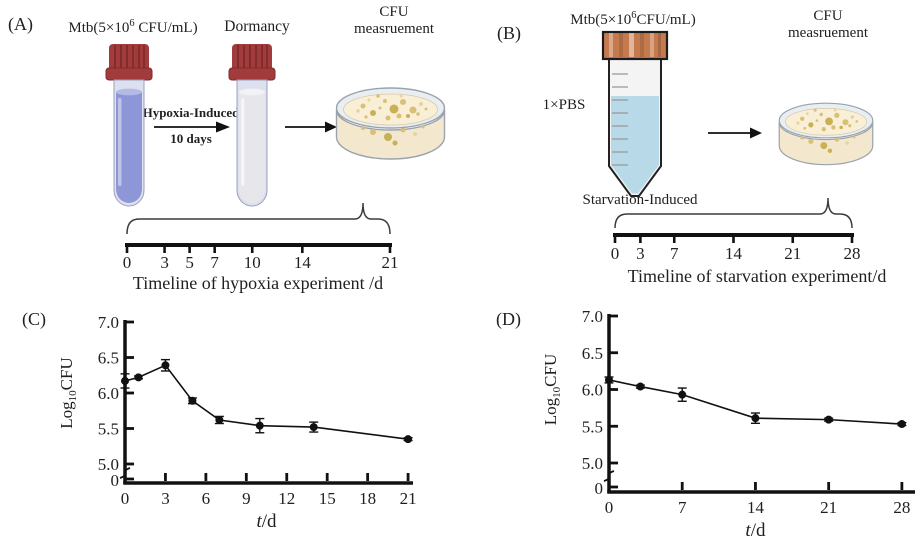 The height and width of the screenshot is (543, 918). I want to click on x-tick-label: 7, so click(682, 507).